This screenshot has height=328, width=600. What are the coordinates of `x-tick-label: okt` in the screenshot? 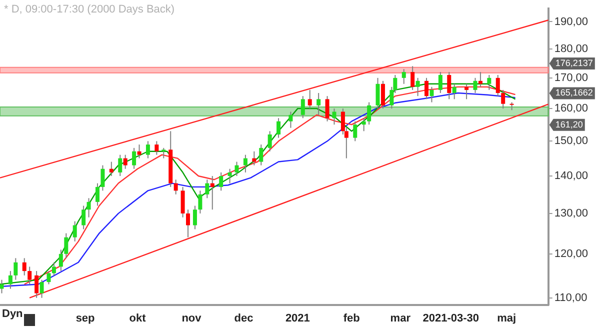 It's located at (137, 318).